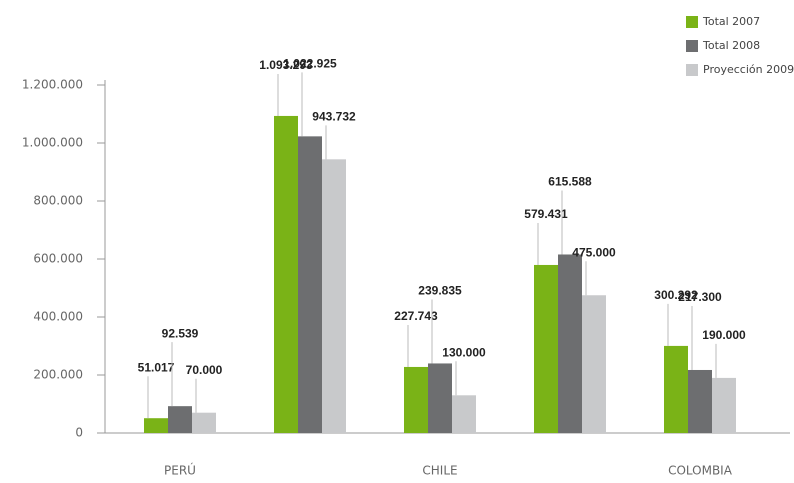 Image resolution: width=794 pixels, height=483 pixels. Describe the element at coordinates (52, 85) in the screenshot. I see `y-tick-label: 1.200.000` at that location.